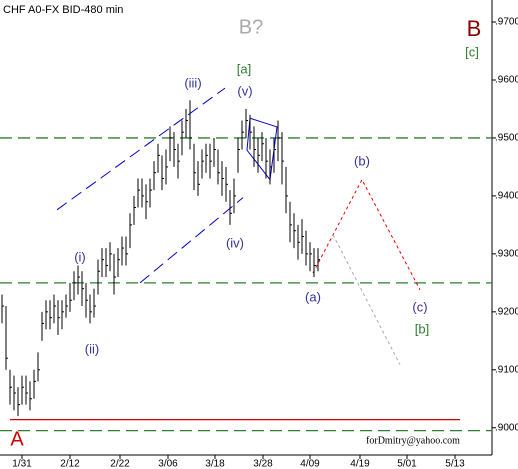  I want to click on x-tick-label: 3/06, so click(168, 464).